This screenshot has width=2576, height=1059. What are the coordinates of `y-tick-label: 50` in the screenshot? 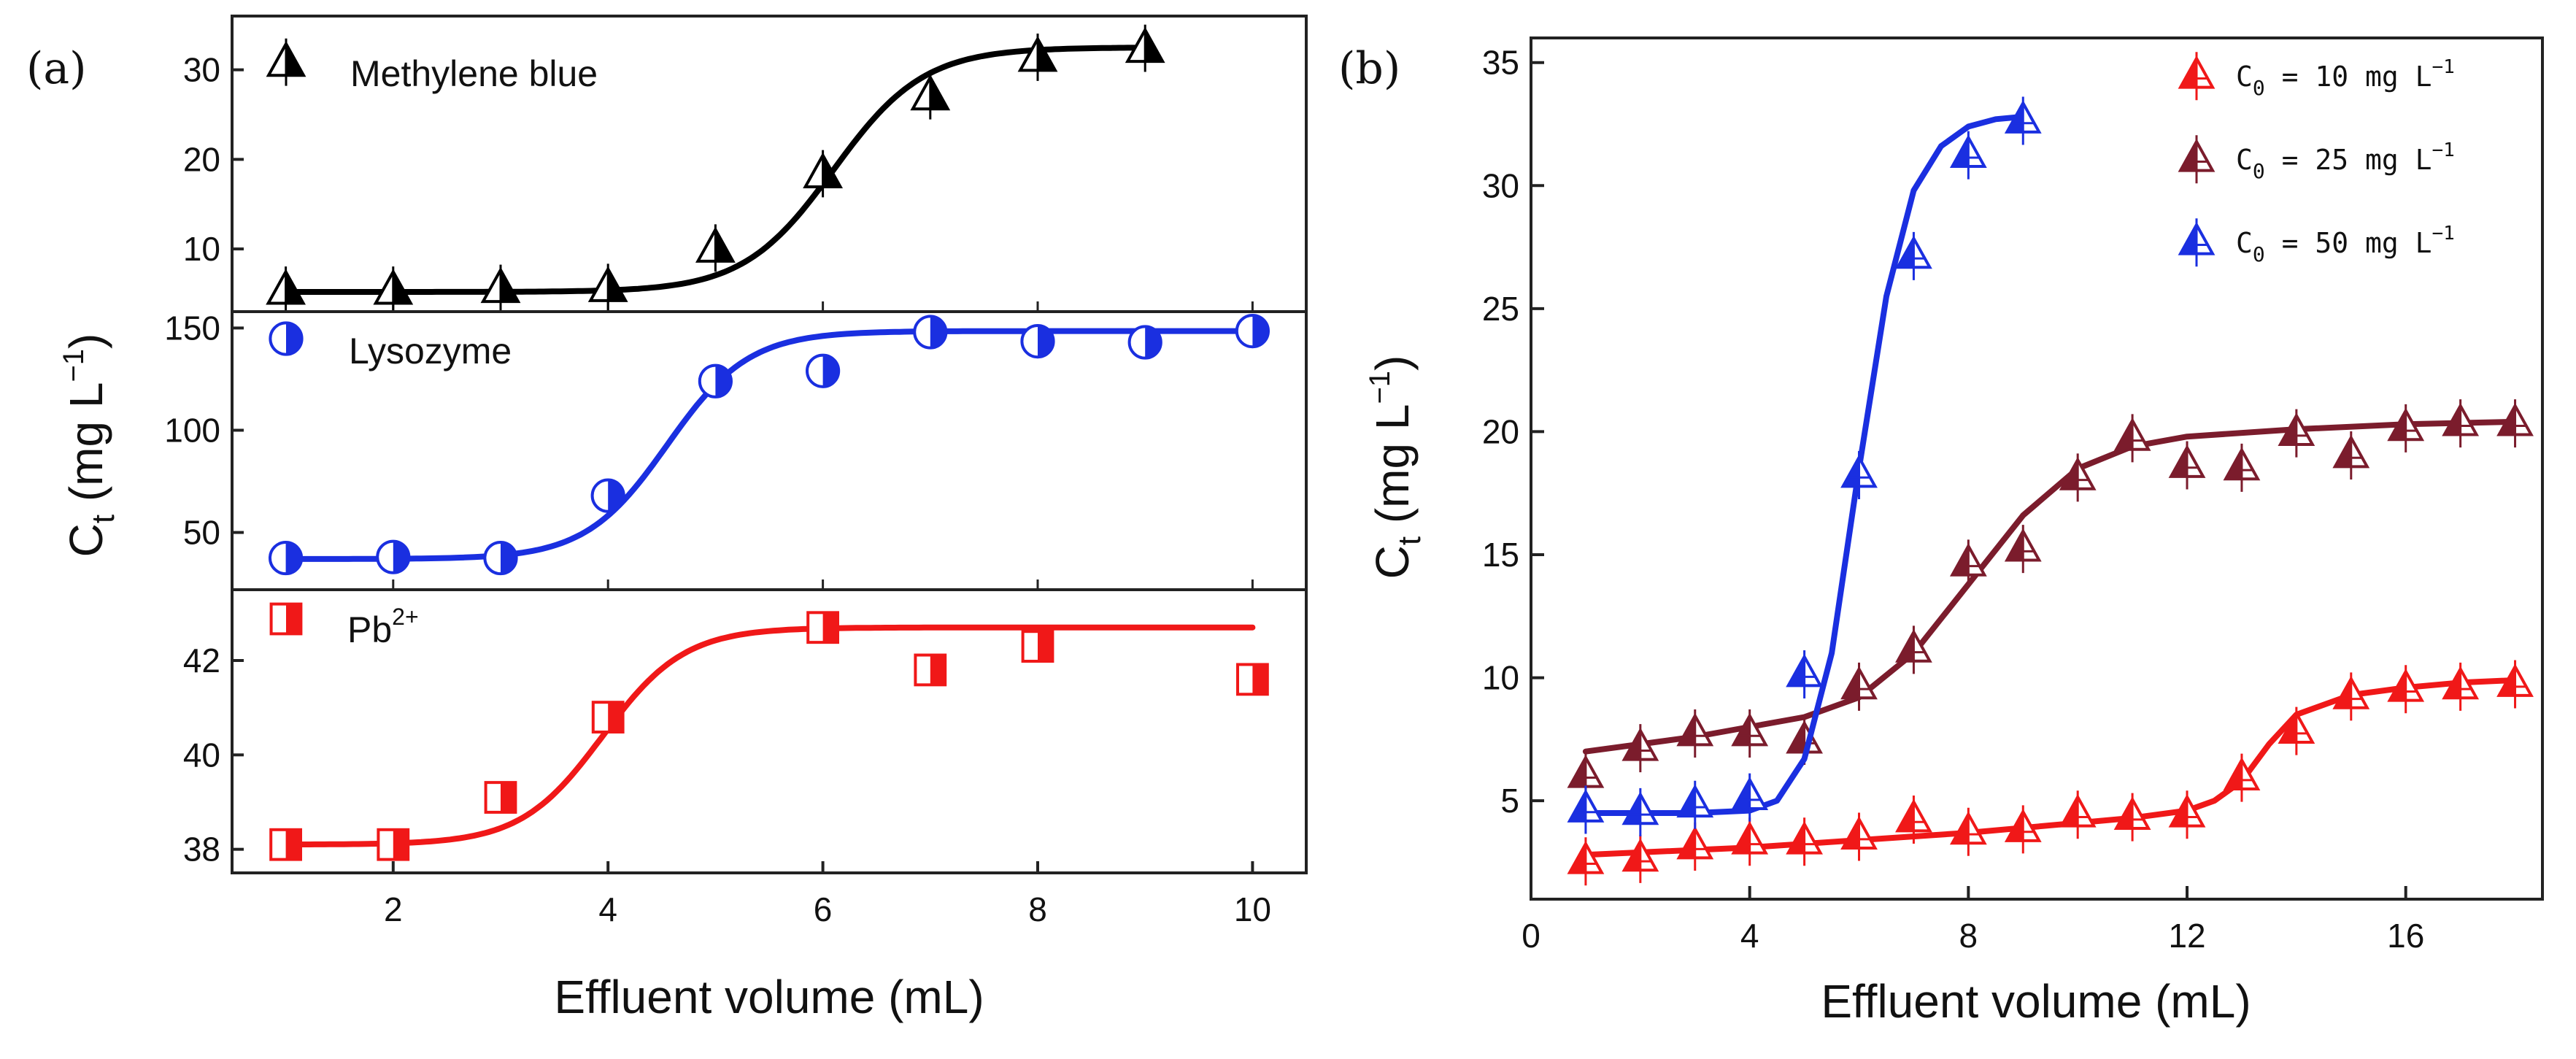 It's located at (201, 533).